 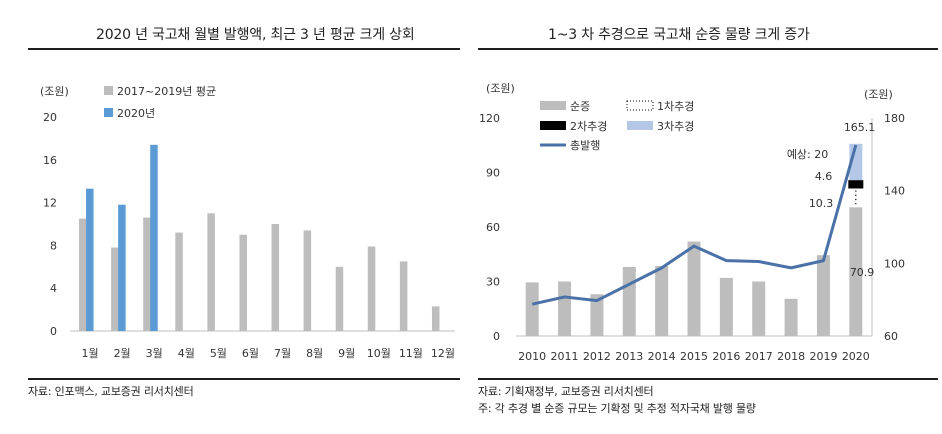 I want to click on annotation-supp2-2020: 4.6, so click(x=824, y=176).